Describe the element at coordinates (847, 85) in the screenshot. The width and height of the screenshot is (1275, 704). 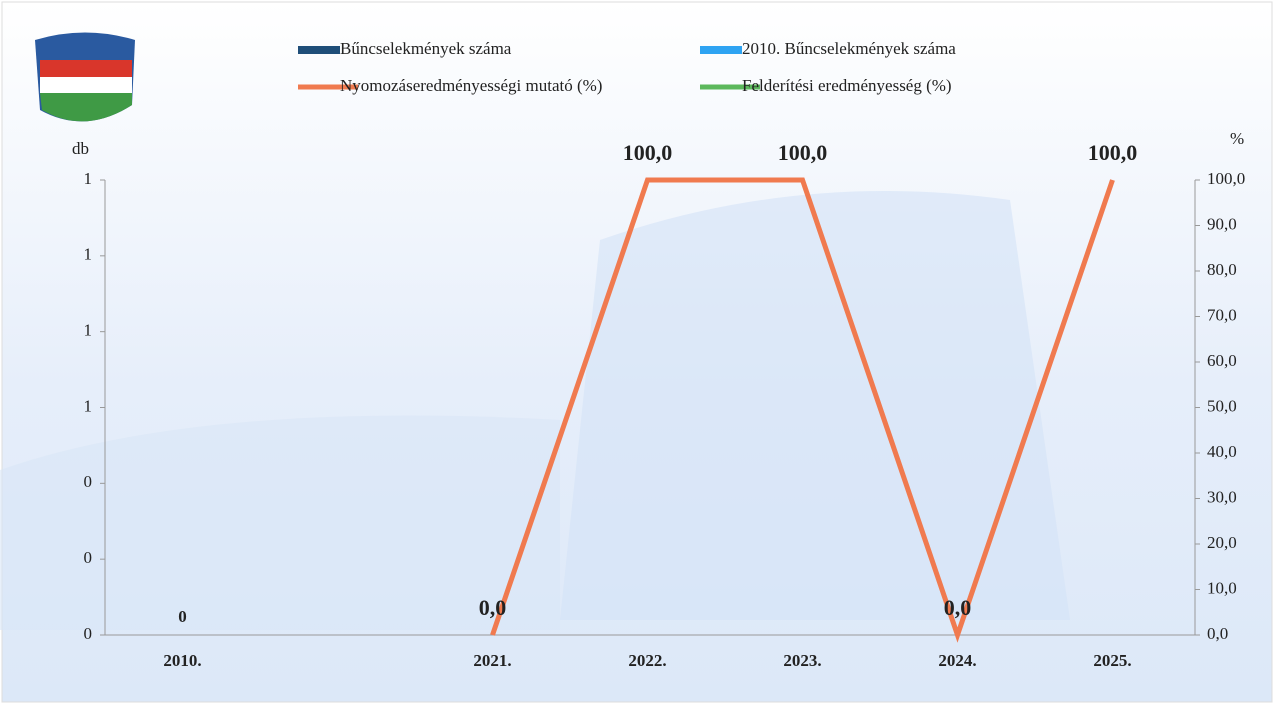
I see `legend-label: Felderítési eredményesség (%)` at that location.